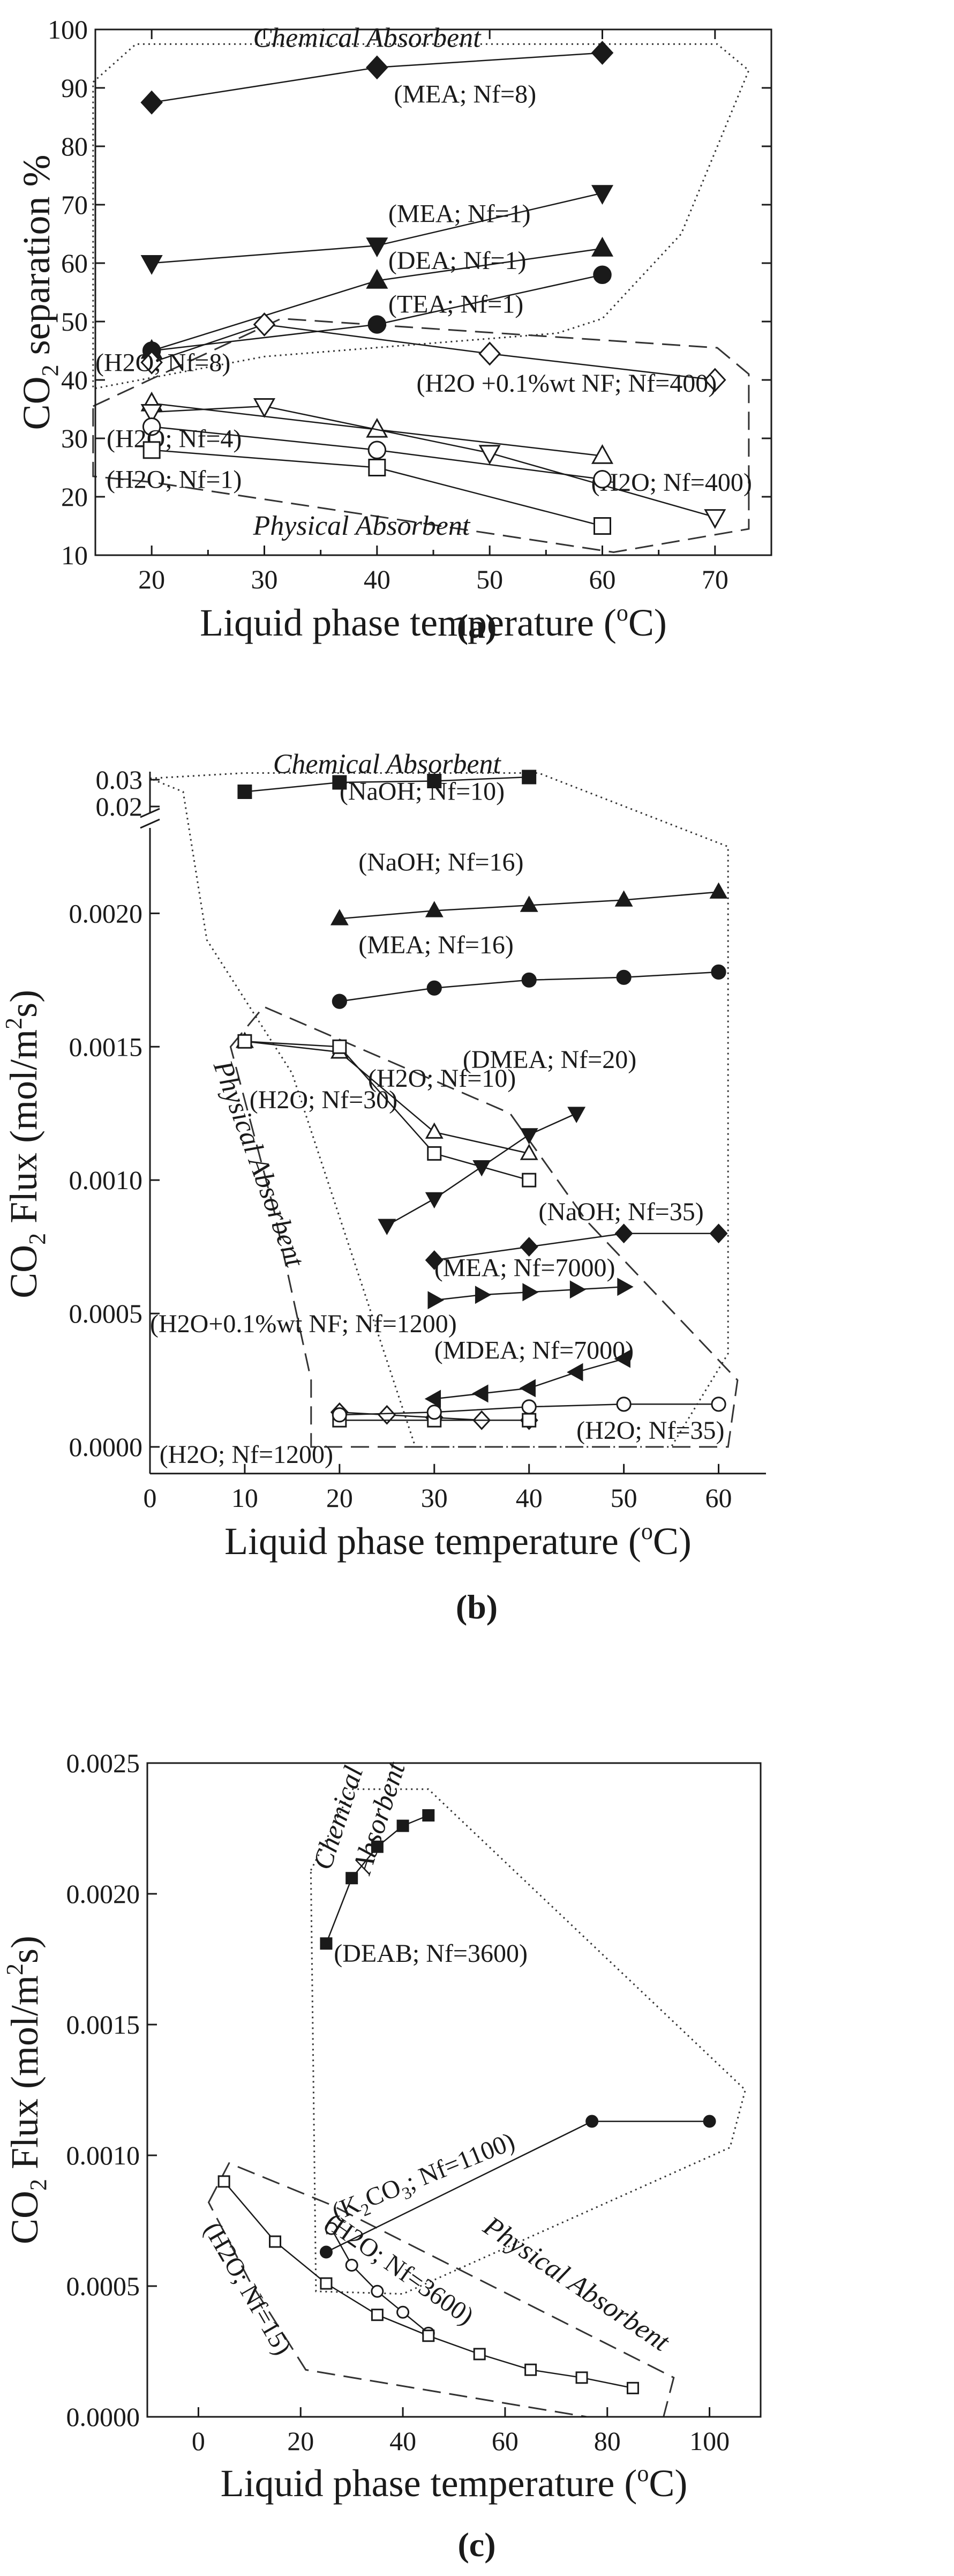 Image resolution: width=954 pixels, height=2576 pixels. I want to click on panel-caption: (a), so click(477, 626).